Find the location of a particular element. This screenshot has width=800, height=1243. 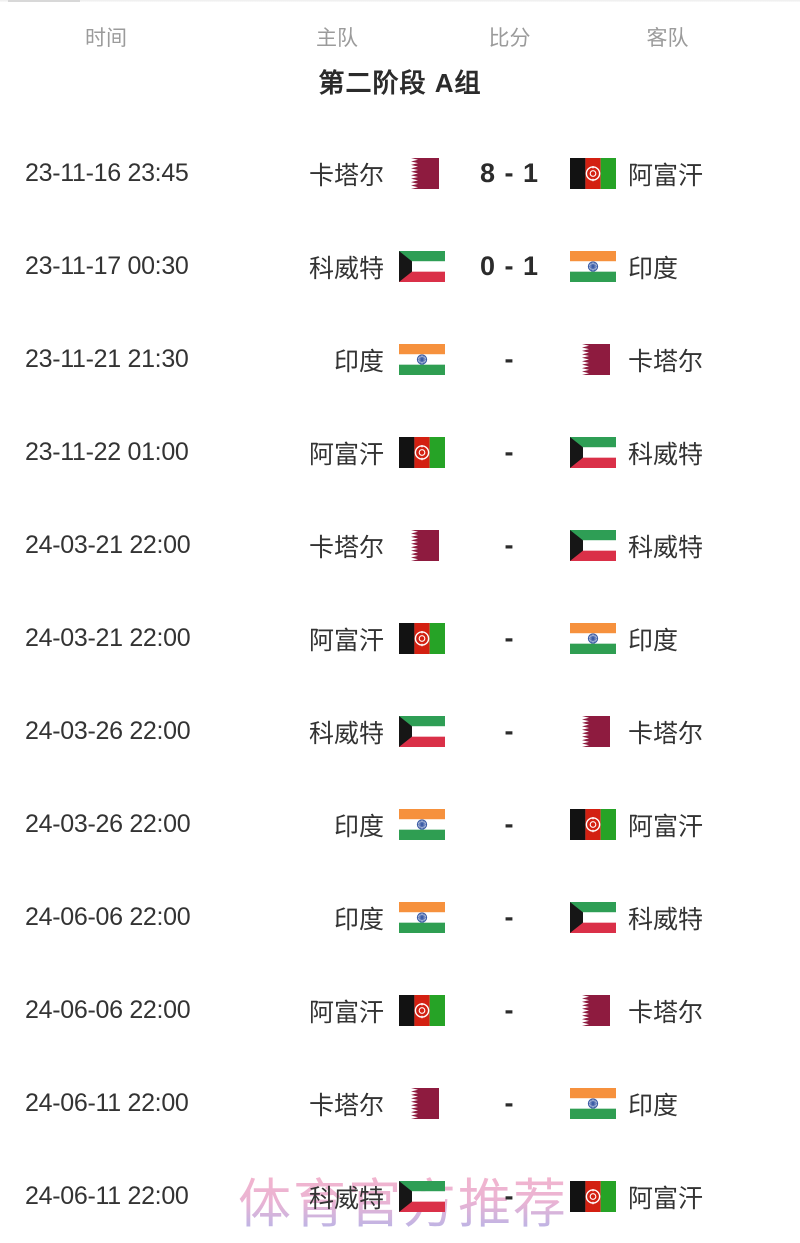

match-score: 0 - 1 is located at coordinates (509, 266).